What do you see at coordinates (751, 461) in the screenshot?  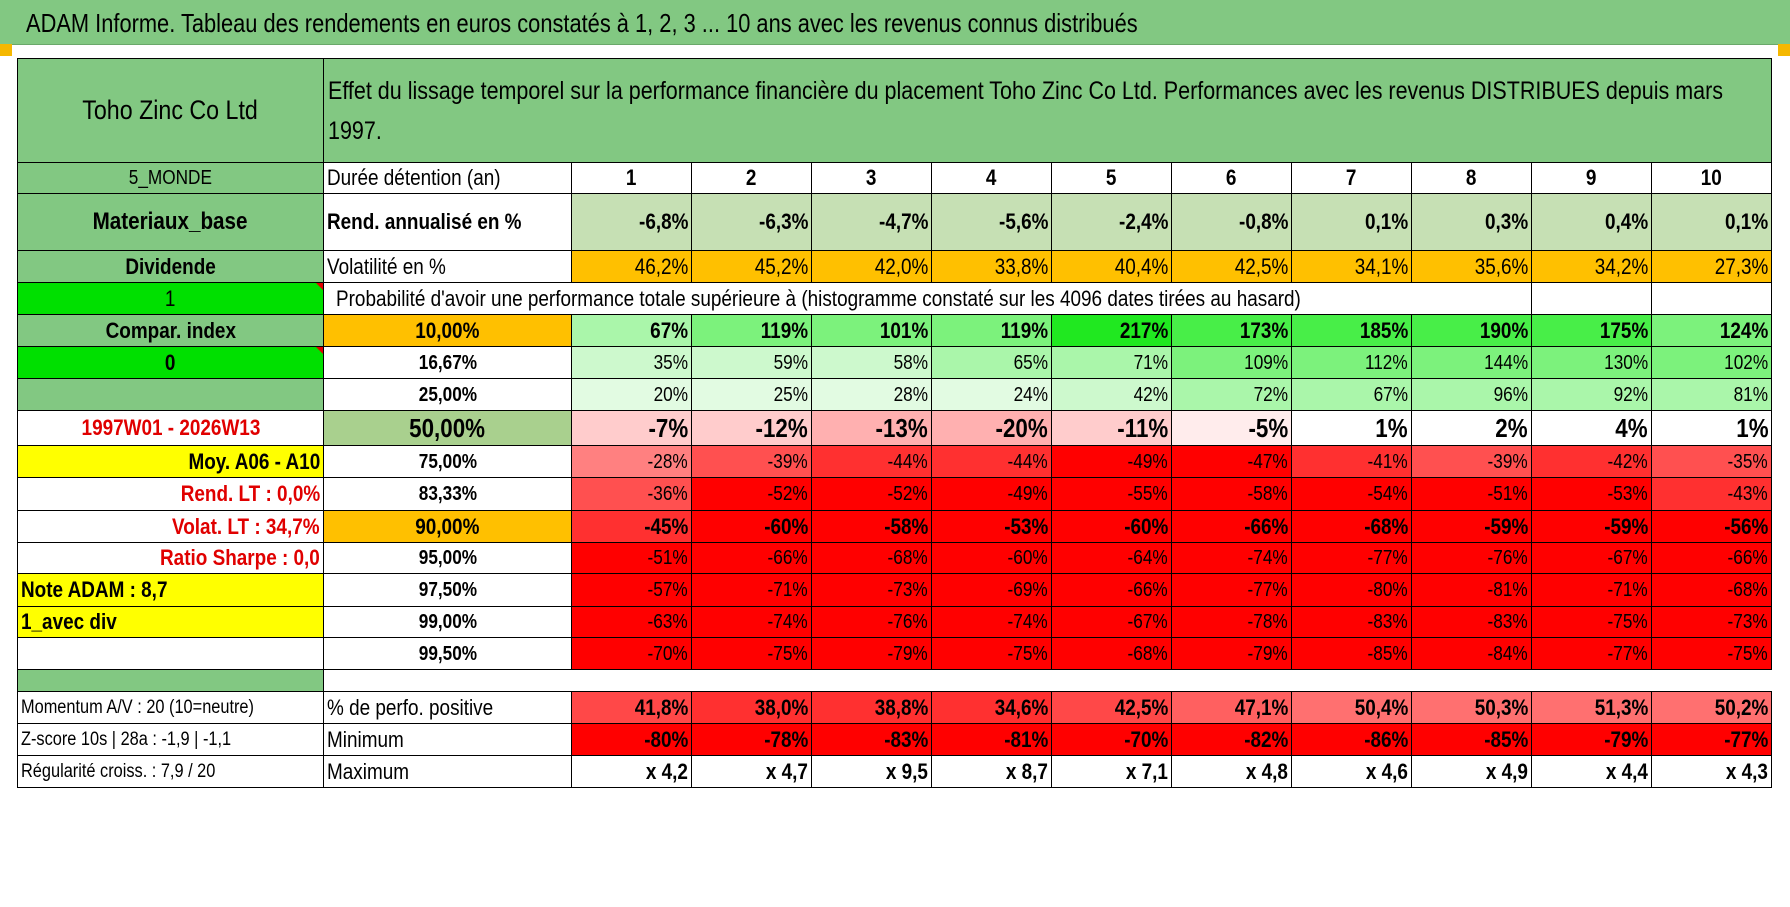 I see `probability-cell: -39%` at bounding box center [751, 461].